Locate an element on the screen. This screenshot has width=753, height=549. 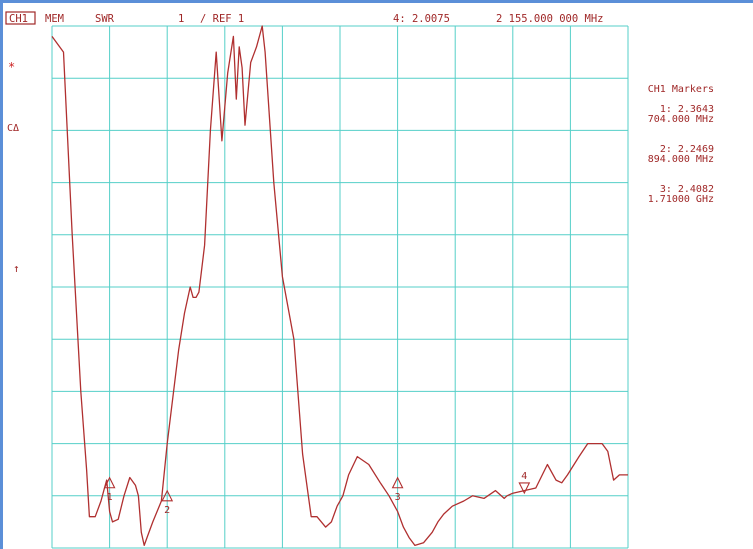
marker-1-label: 1 is located at coordinates (110, 497).